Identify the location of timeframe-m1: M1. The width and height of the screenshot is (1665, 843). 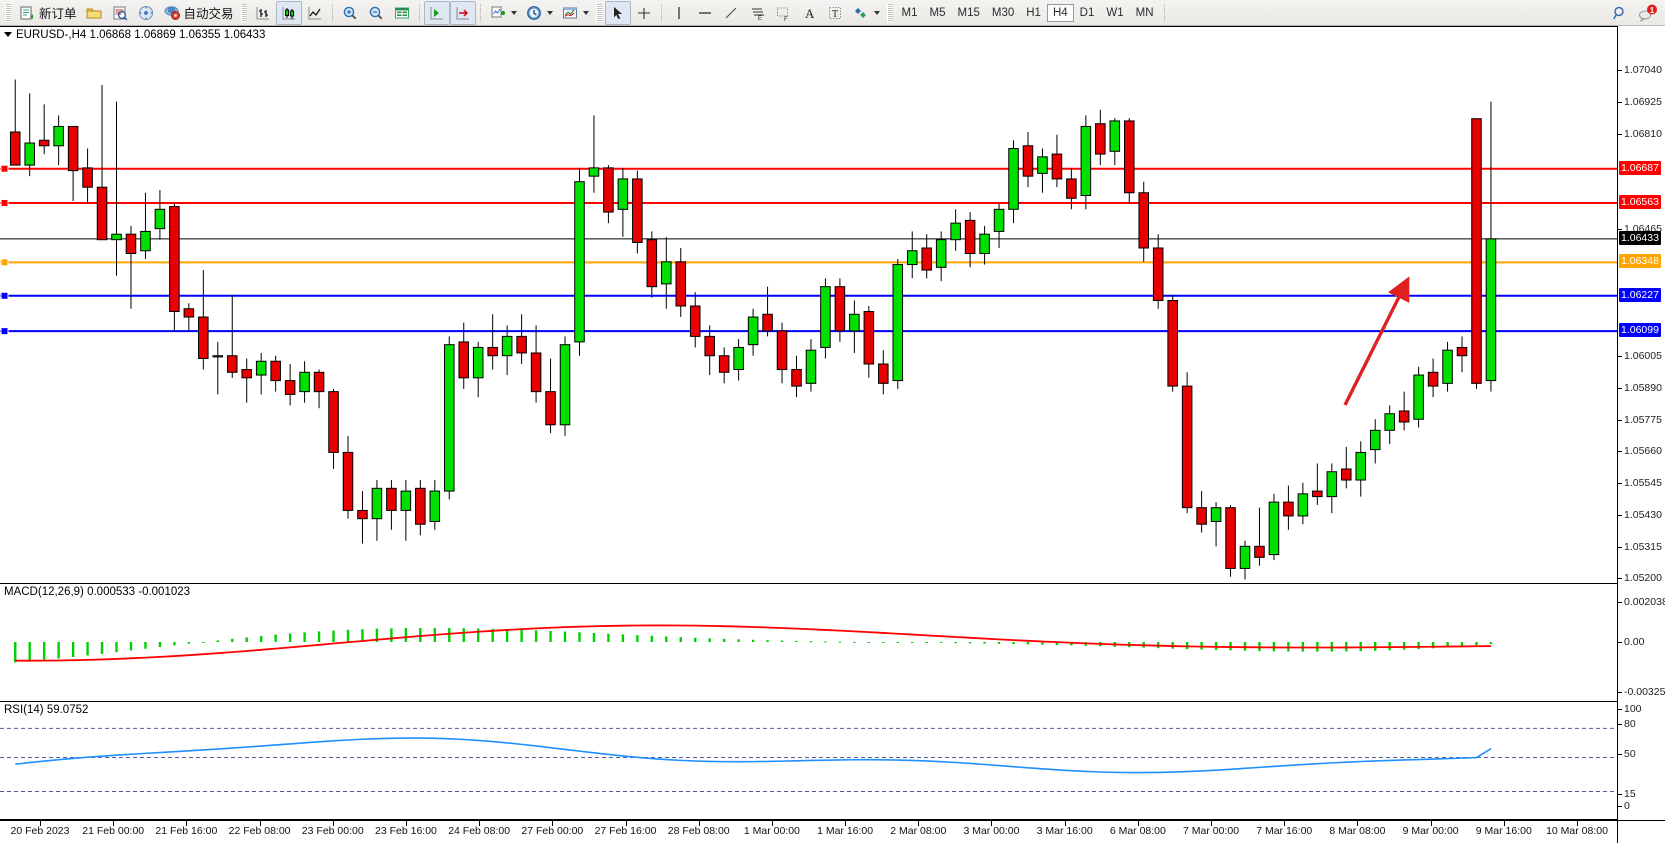
(909, 12).